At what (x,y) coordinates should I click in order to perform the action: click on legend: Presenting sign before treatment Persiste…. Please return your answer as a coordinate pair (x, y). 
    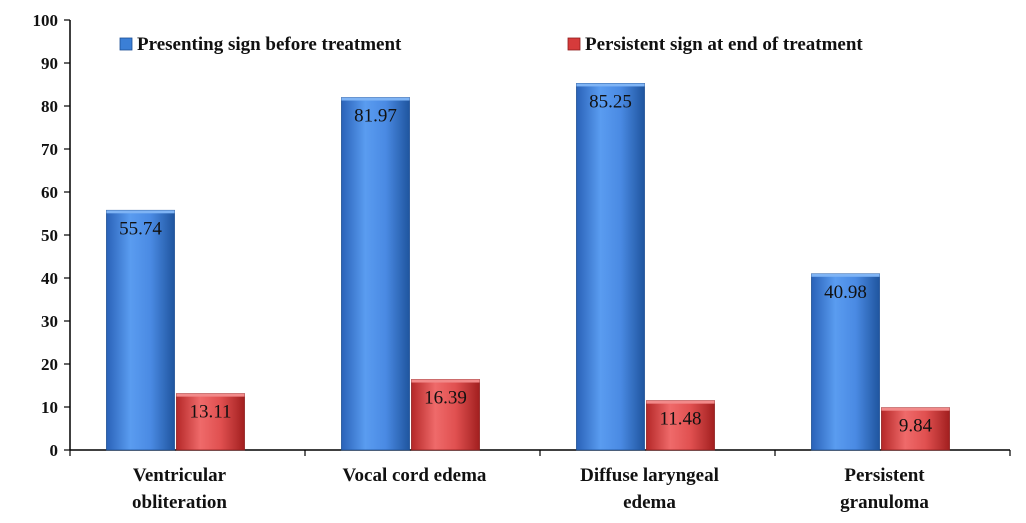
    Looking at the image, I should click on (491, 44).